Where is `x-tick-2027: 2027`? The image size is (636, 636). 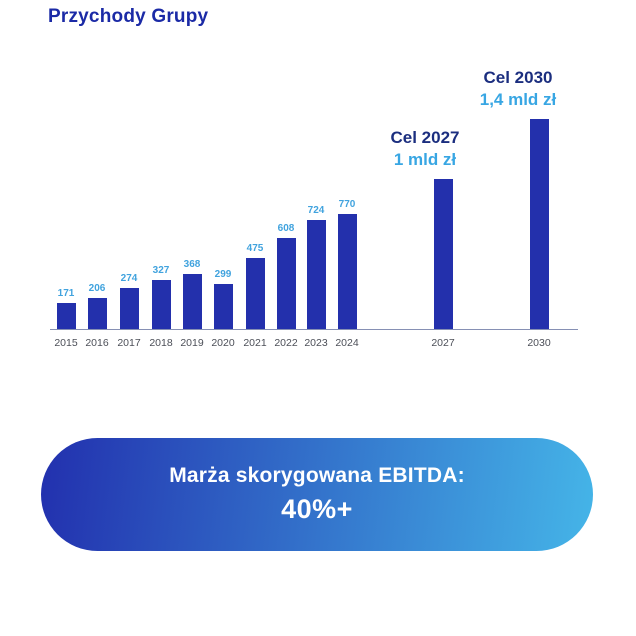 x-tick-2027: 2027 is located at coordinates (443, 343).